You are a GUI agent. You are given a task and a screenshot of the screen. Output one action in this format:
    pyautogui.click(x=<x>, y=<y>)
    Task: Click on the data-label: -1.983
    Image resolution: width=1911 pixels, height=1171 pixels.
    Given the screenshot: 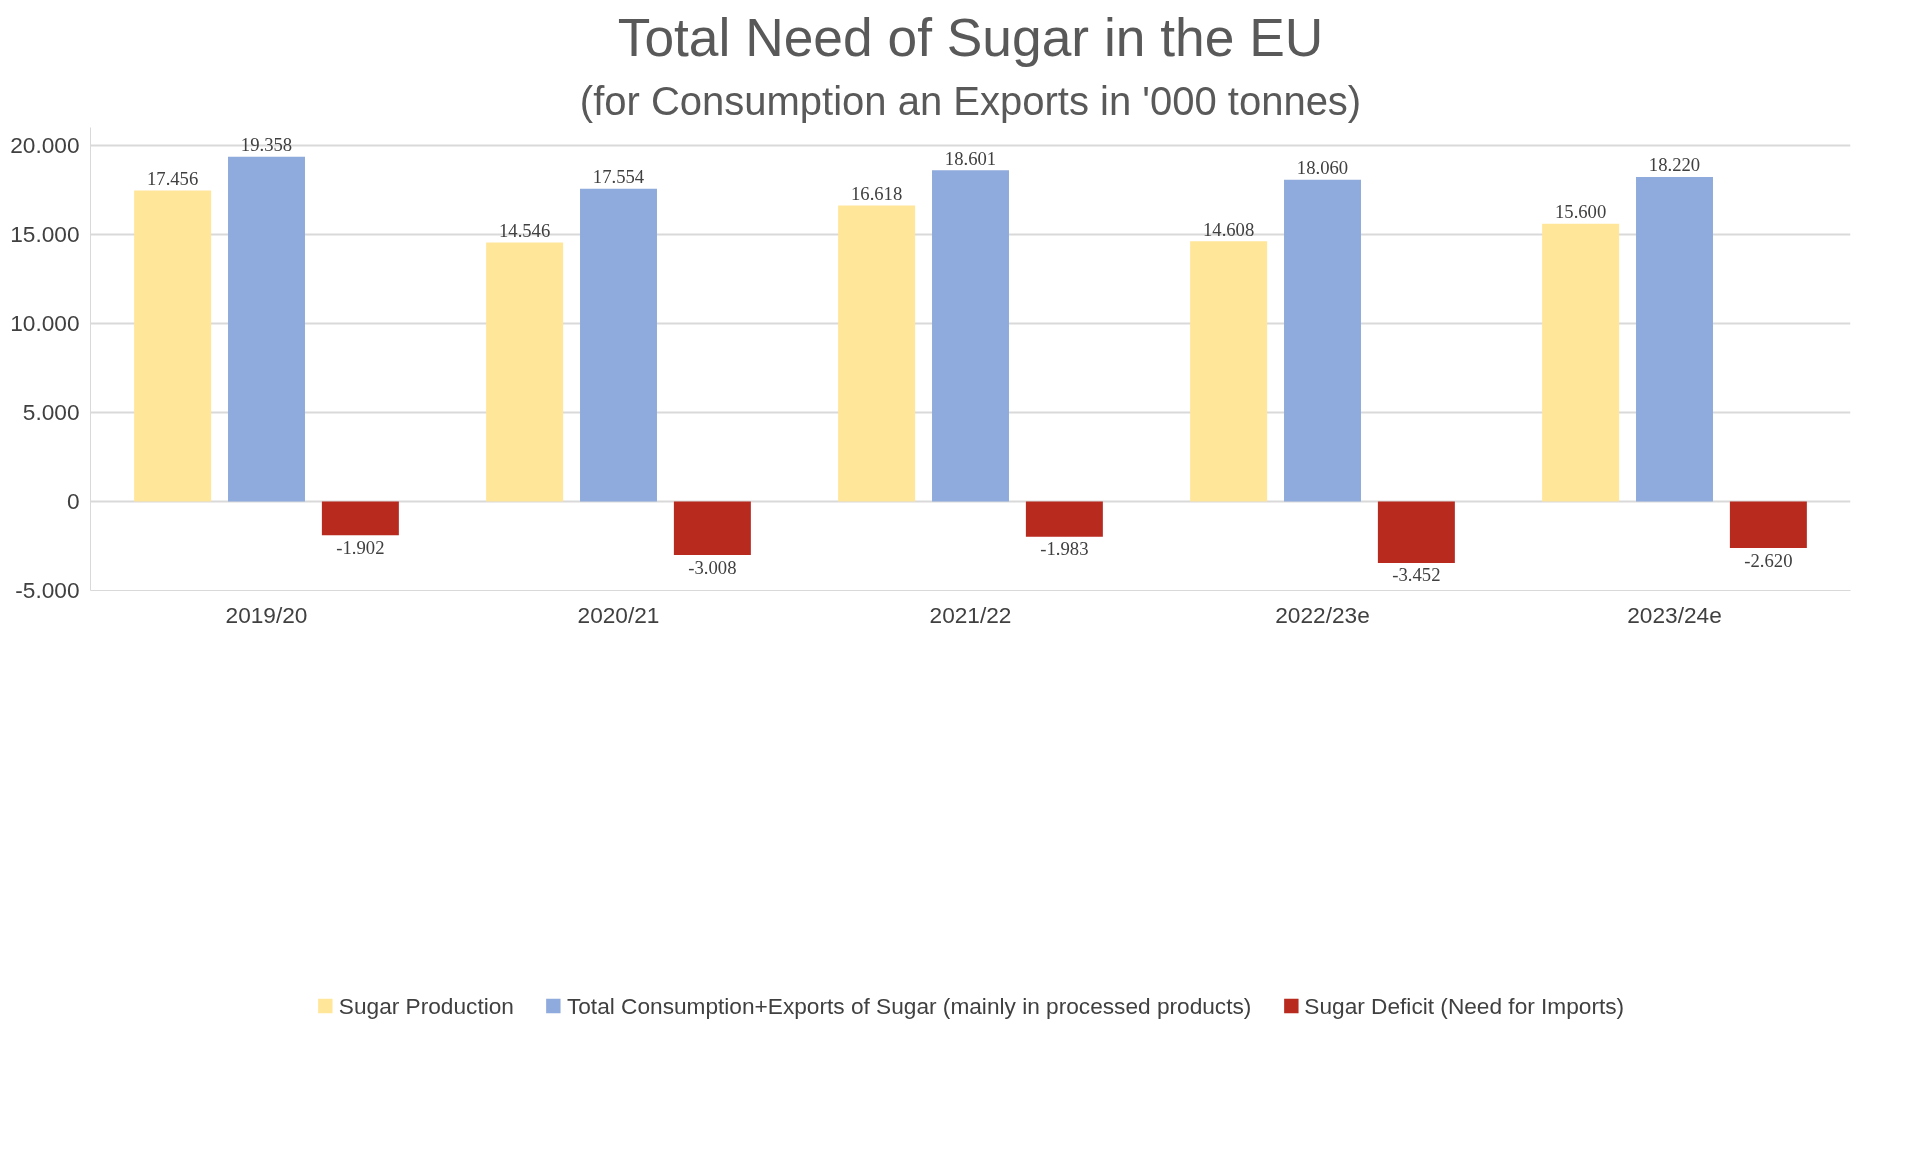 What is the action you would take?
    pyautogui.click(x=1064, y=549)
    